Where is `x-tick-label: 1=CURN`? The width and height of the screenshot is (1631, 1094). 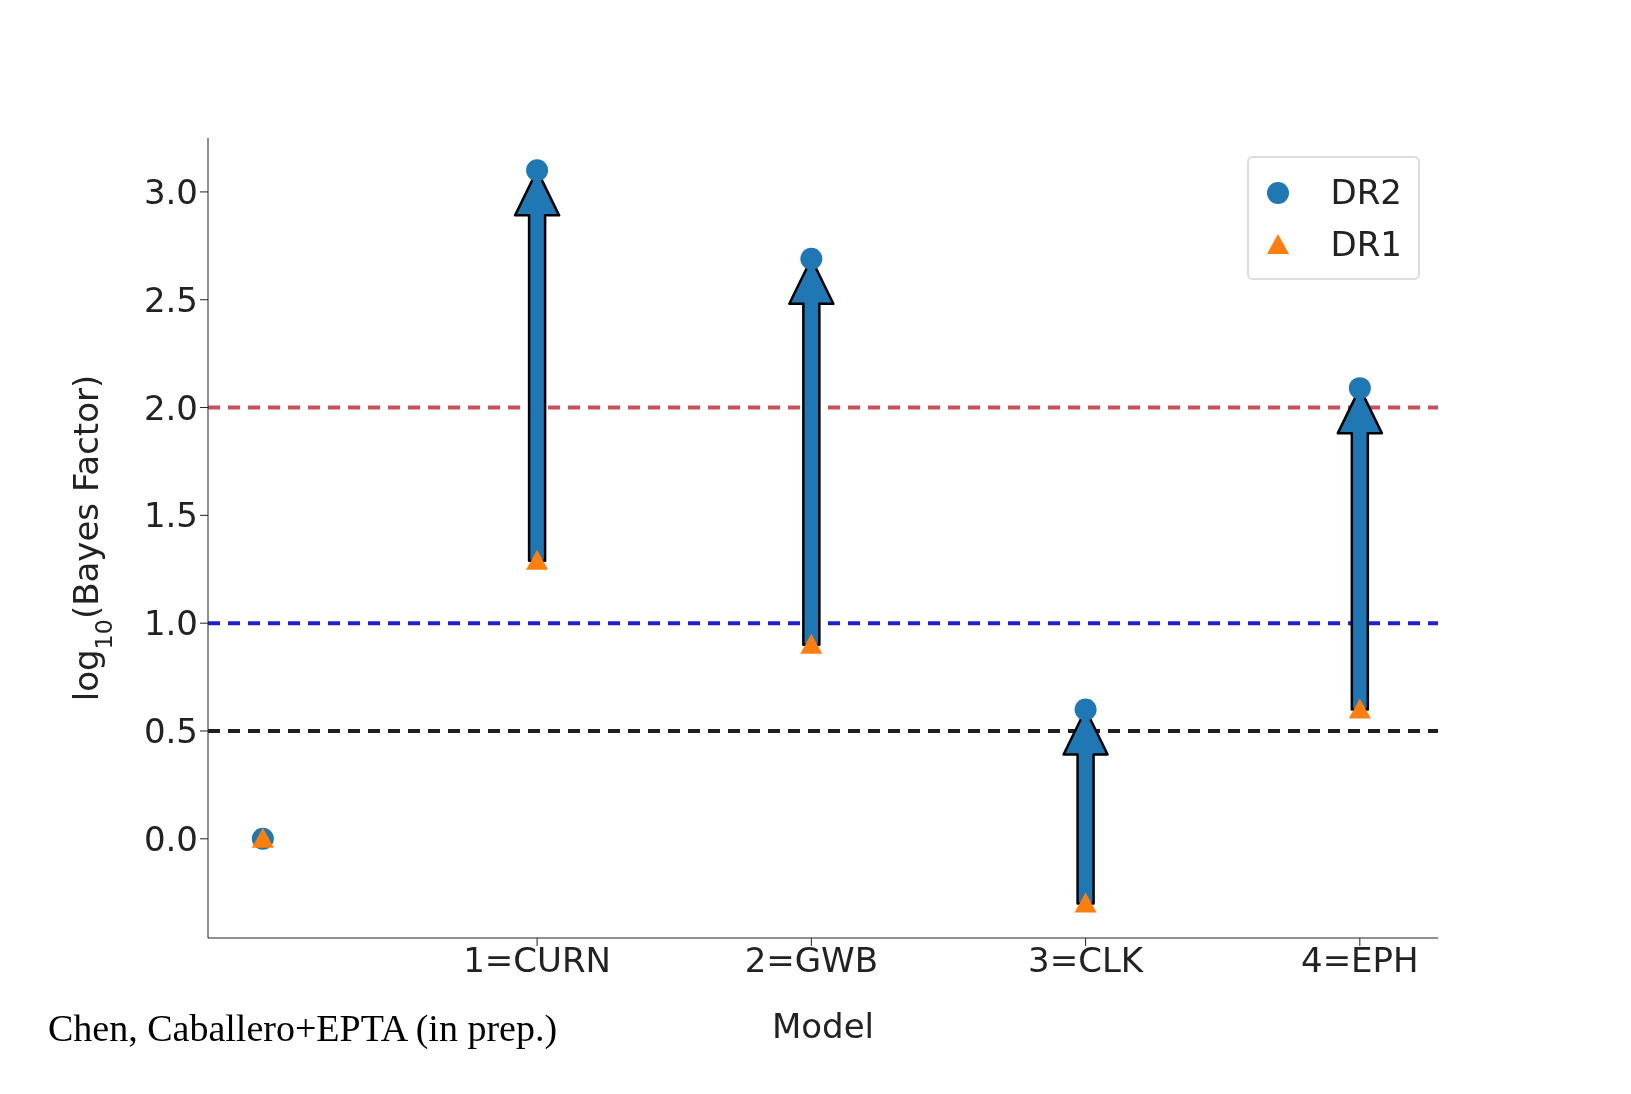 x-tick-label: 1=CURN is located at coordinates (537, 960).